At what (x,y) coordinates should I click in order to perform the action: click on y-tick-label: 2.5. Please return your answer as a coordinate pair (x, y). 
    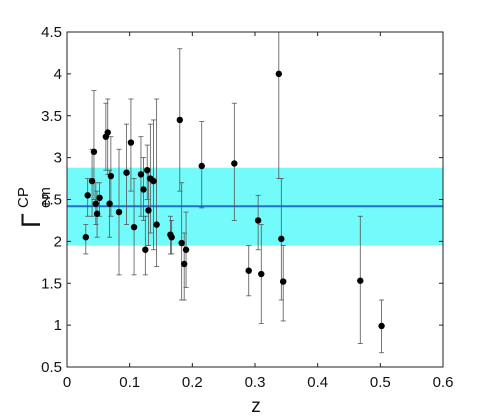
    Looking at the image, I should click on (51, 200).